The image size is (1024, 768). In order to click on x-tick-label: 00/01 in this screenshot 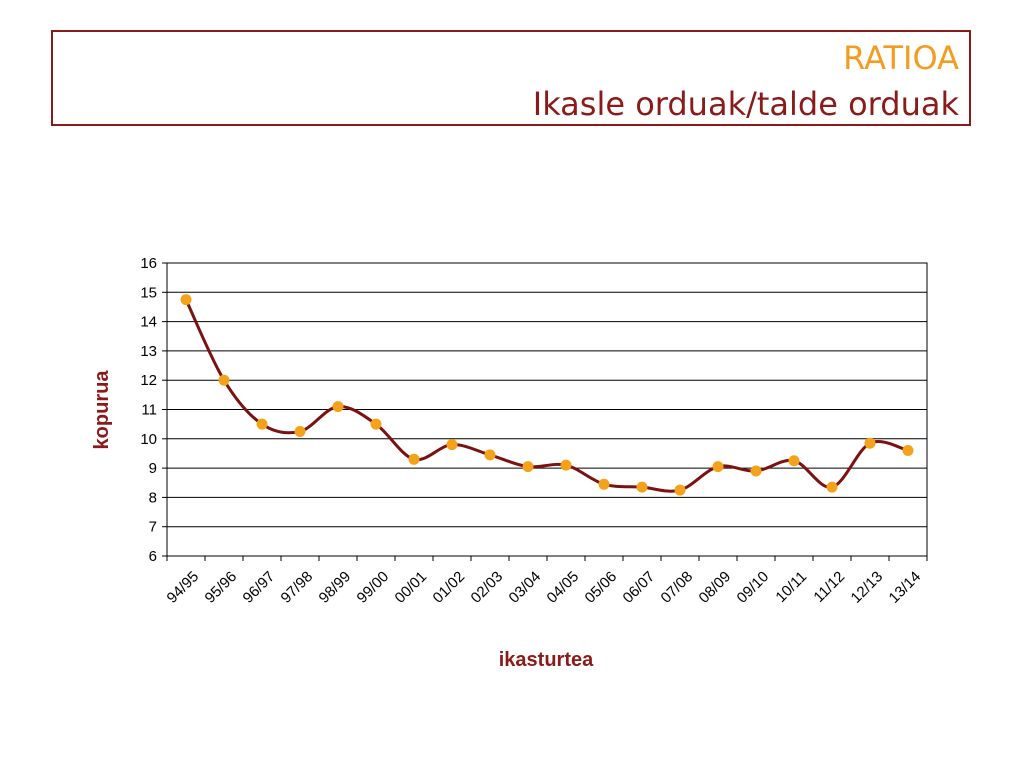, I will do `click(411, 587)`.